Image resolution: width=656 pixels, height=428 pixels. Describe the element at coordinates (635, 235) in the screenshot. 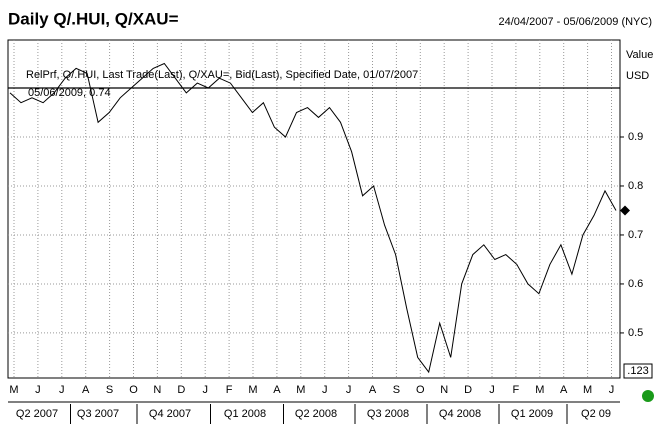

I see `y-tick-label: 0.7` at that location.